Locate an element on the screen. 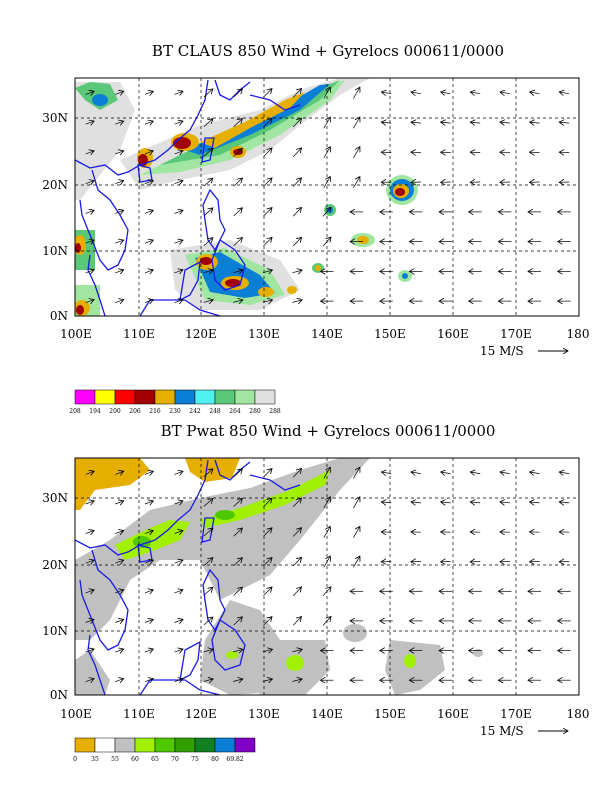  colorbar-label: 69.82 is located at coordinates (234, 759).